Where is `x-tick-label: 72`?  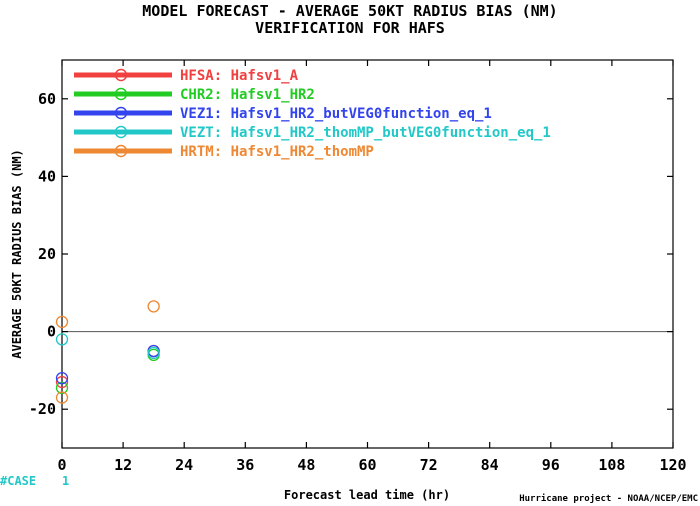
x-tick-label: 72 is located at coordinates (429, 465).